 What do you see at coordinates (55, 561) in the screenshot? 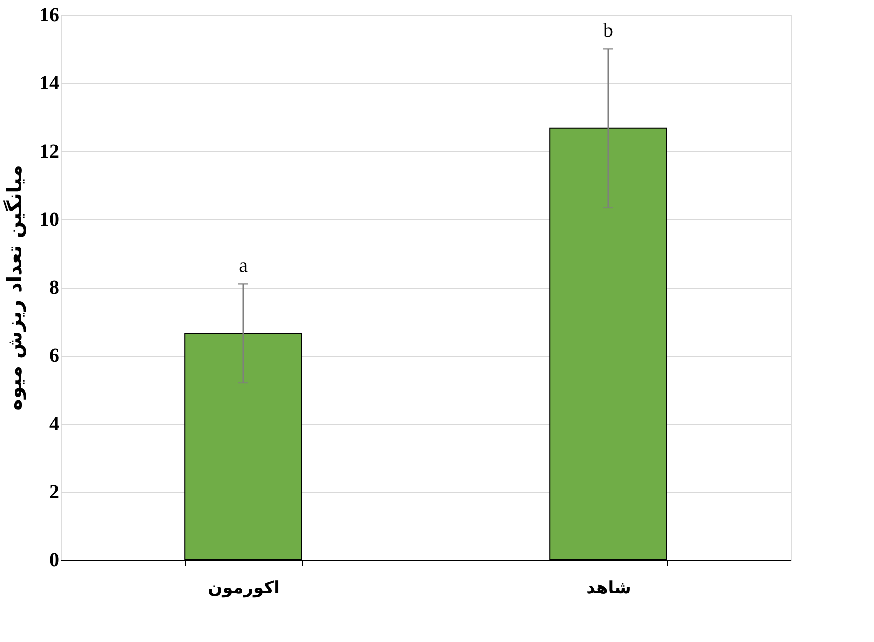
I see `y-tick-label: 0` at bounding box center [55, 561].